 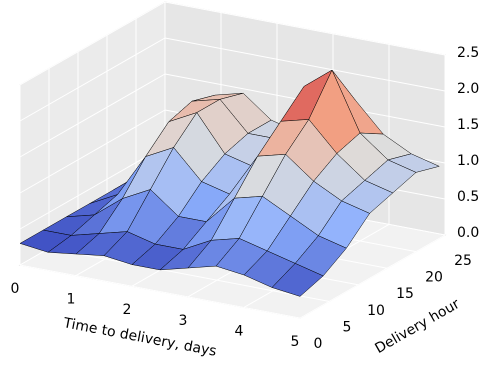 I want to click on x-tick-label: 5, so click(x=295, y=342).